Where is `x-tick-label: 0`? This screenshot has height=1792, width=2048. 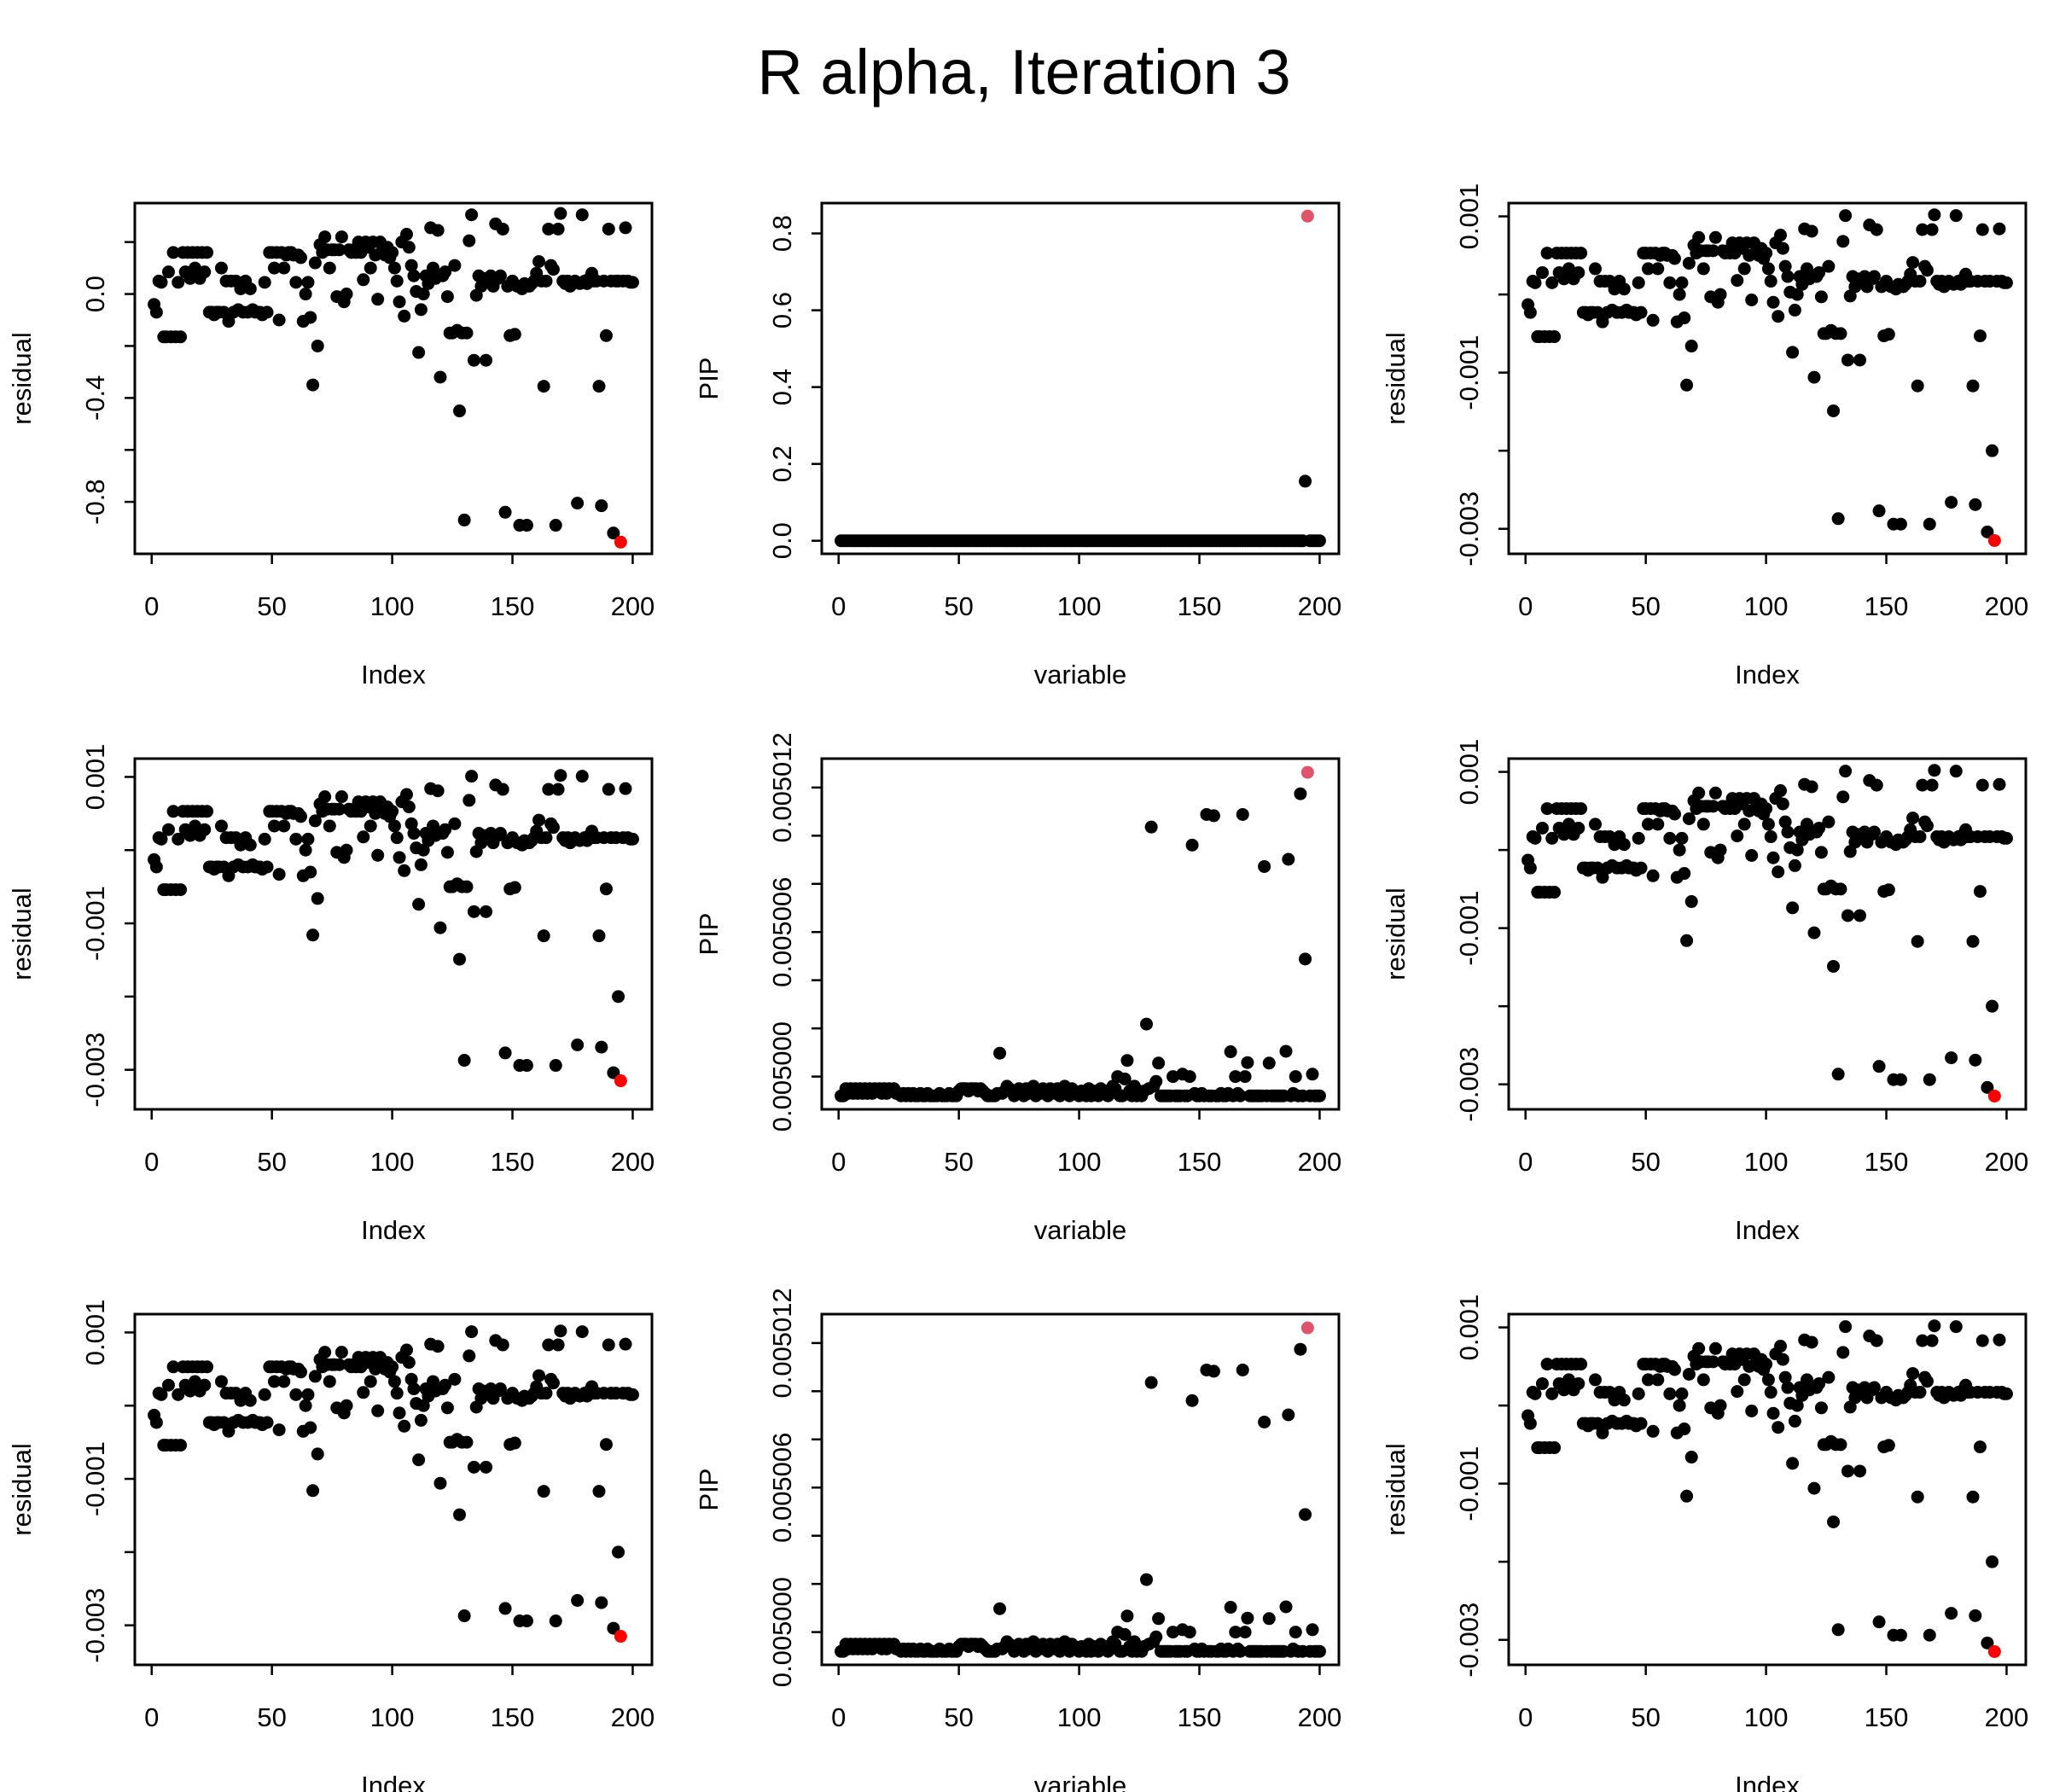
x-tick-label: 0 is located at coordinates (151, 606).